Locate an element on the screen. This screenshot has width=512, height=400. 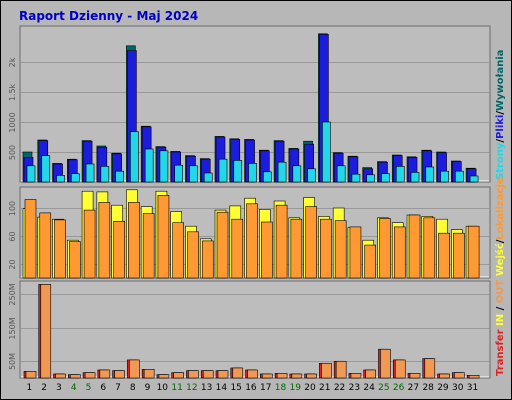
legend-item-1: / is located at coordinates (500, 141).